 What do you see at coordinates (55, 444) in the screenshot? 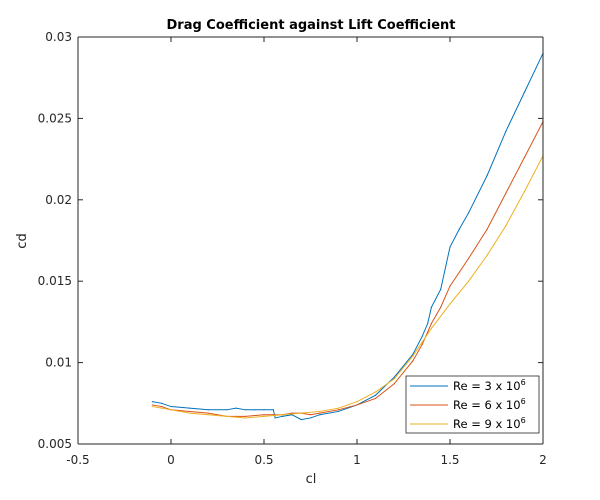
I see `y-tick-label: 0.005` at bounding box center [55, 444].